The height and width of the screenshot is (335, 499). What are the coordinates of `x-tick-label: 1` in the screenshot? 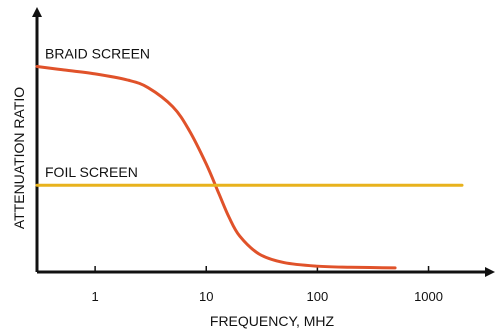 It's located at (94, 296).